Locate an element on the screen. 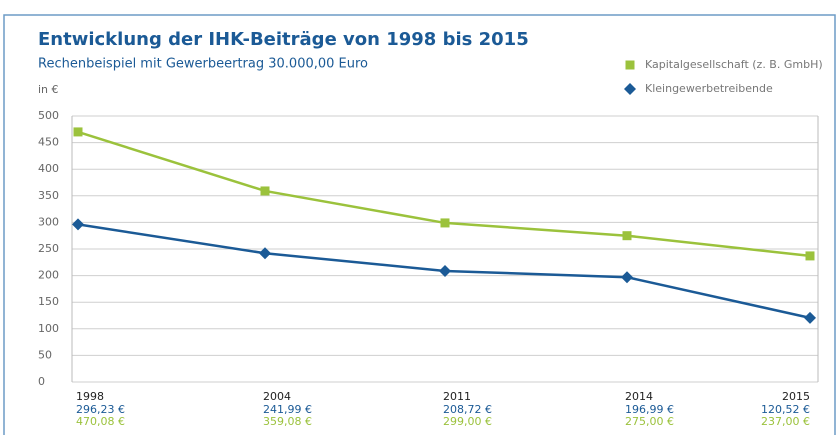 This screenshot has height=435, width=839. y-tick-label: 0 is located at coordinates (41, 381).